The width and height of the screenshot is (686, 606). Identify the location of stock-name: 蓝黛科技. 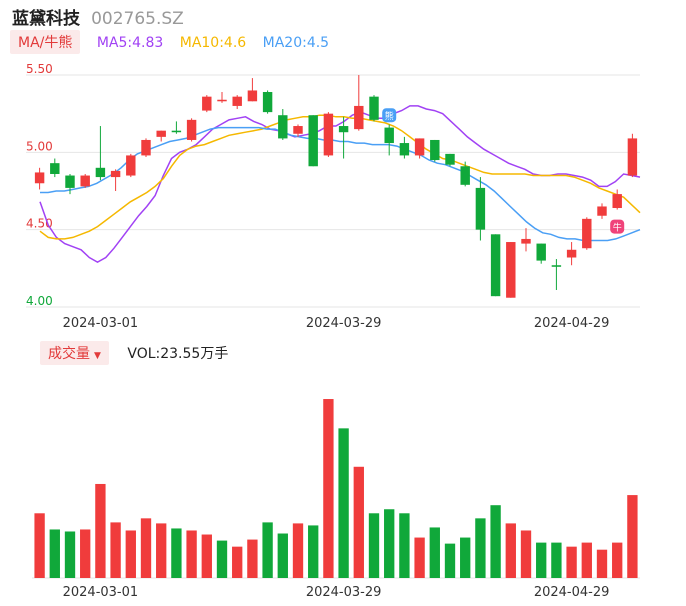
(46, 19).